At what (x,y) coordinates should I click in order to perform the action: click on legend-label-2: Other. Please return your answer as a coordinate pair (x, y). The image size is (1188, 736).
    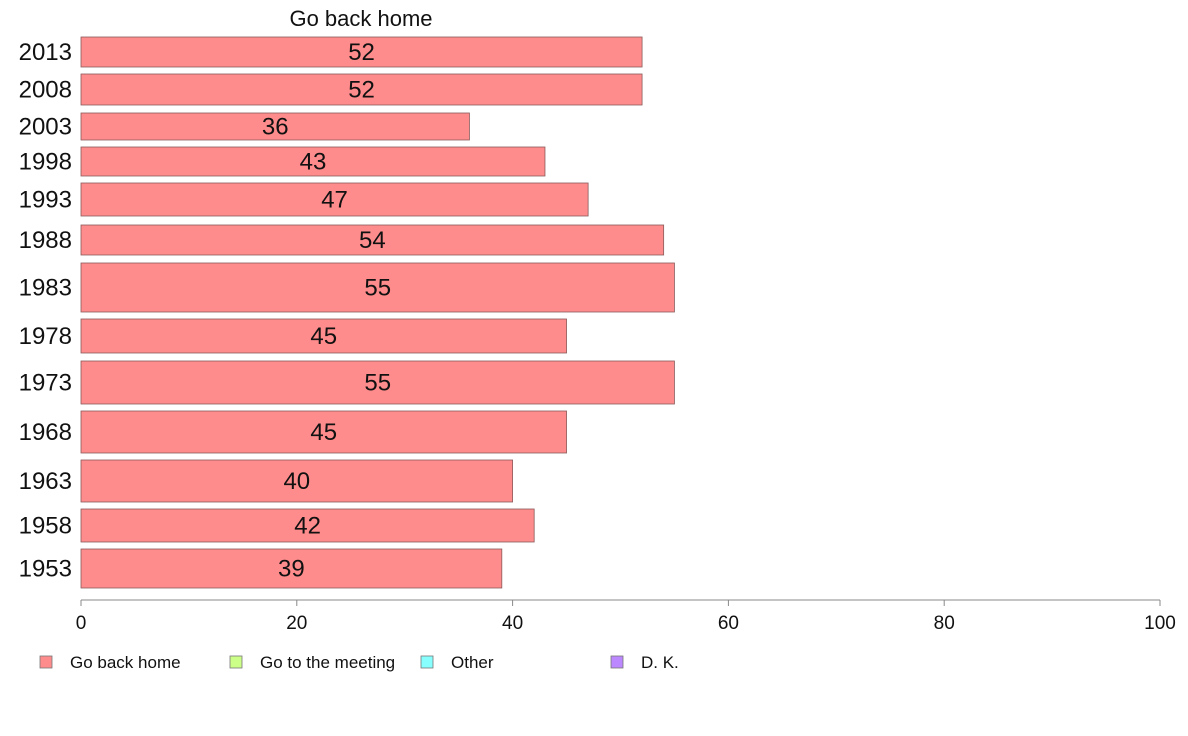
    Looking at the image, I should click on (472, 662).